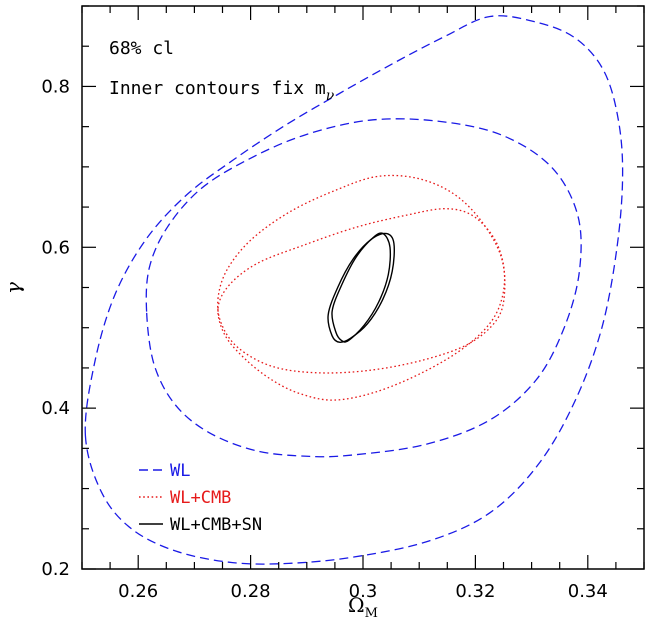  I want to click on y-tick-label: 0.8, so click(55, 86).